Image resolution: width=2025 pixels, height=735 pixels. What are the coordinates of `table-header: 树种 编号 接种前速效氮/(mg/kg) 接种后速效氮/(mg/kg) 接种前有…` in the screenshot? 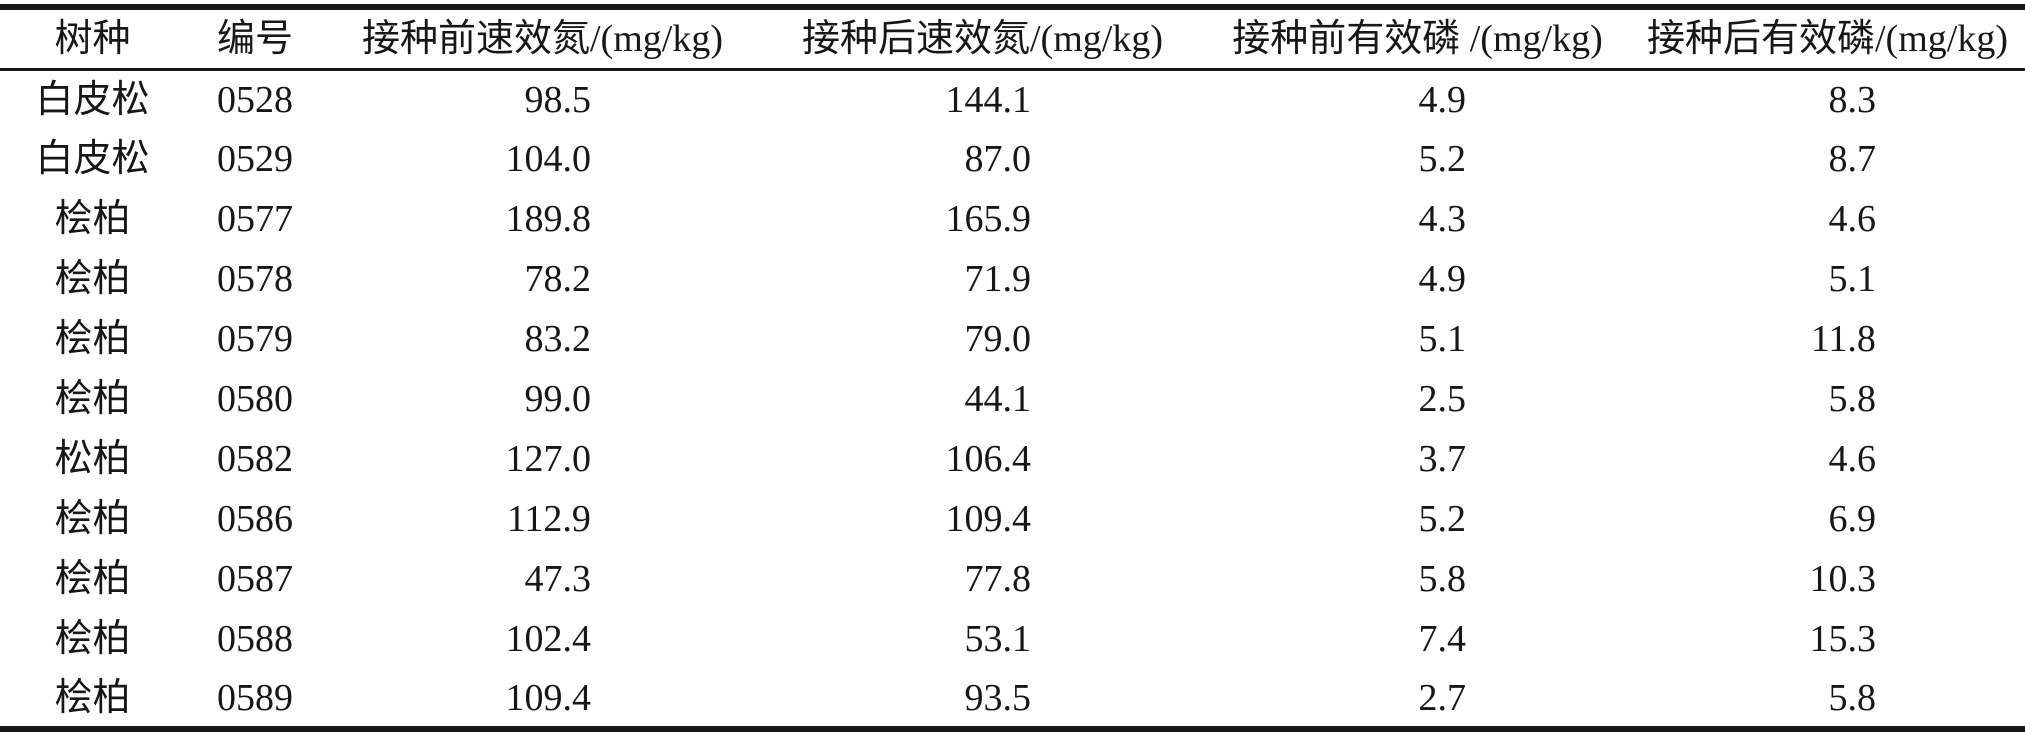 It's located at (1012, 39).